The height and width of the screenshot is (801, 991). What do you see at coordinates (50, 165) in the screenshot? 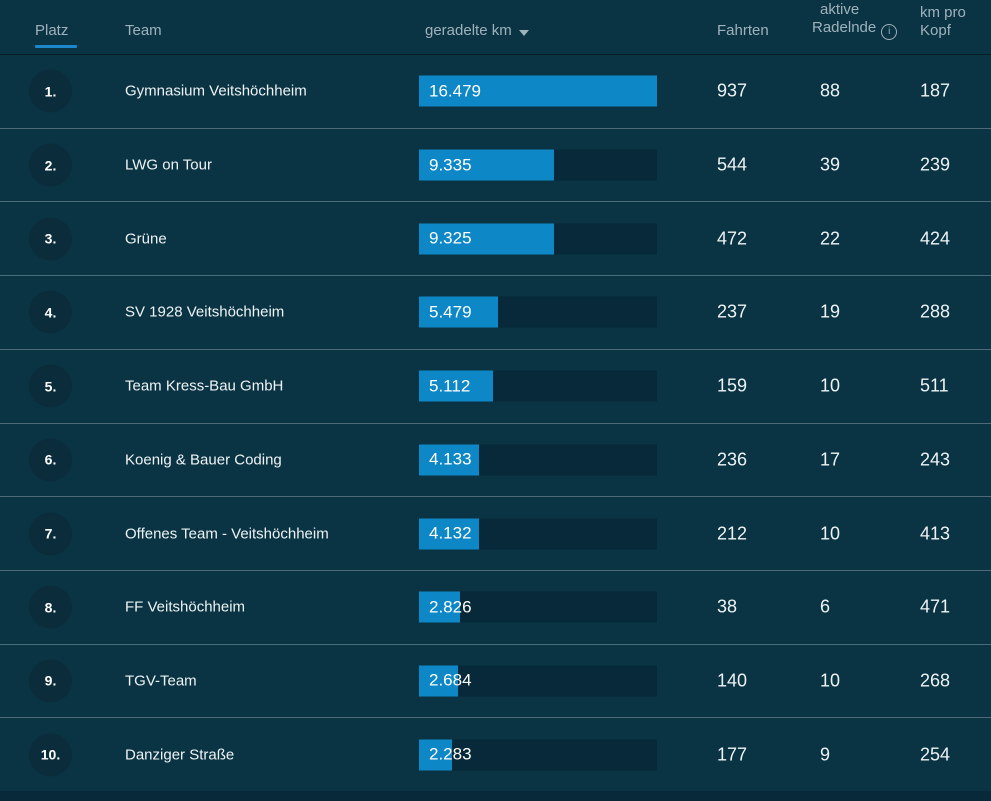
I see `rank-badge: 2.` at bounding box center [50, 165].